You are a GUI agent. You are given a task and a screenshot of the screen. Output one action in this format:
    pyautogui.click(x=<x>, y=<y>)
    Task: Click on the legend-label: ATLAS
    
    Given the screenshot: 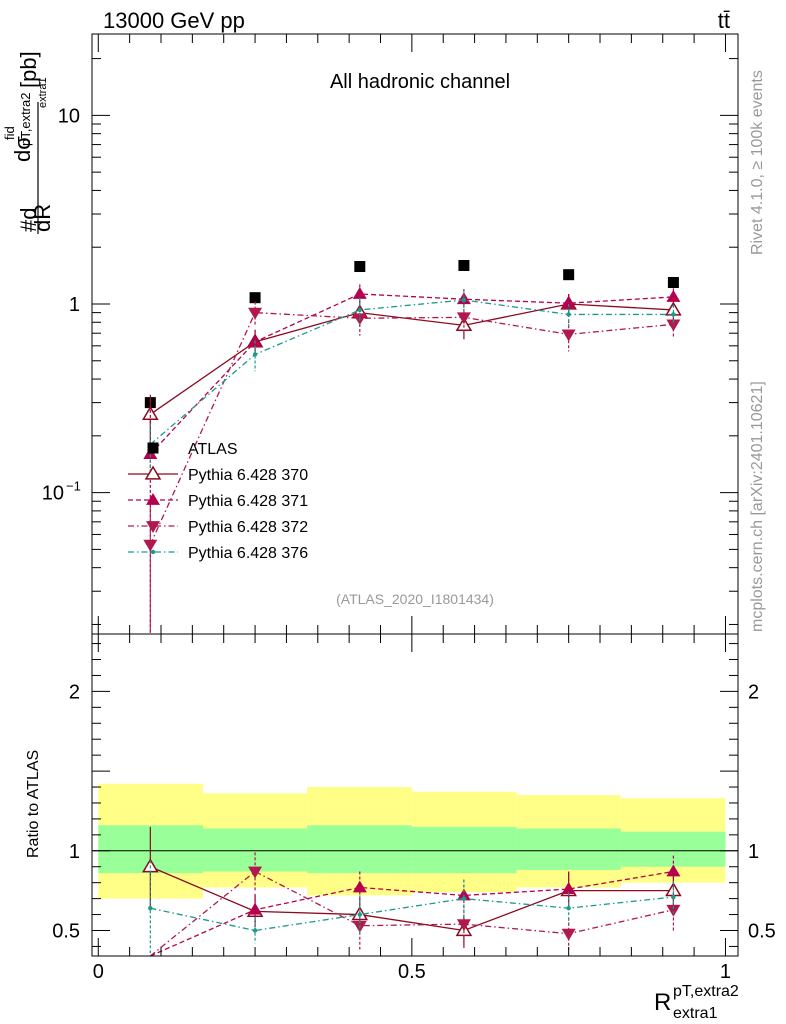 What is the action you would take?
    pyautogui.click(x=213, y=449)
    